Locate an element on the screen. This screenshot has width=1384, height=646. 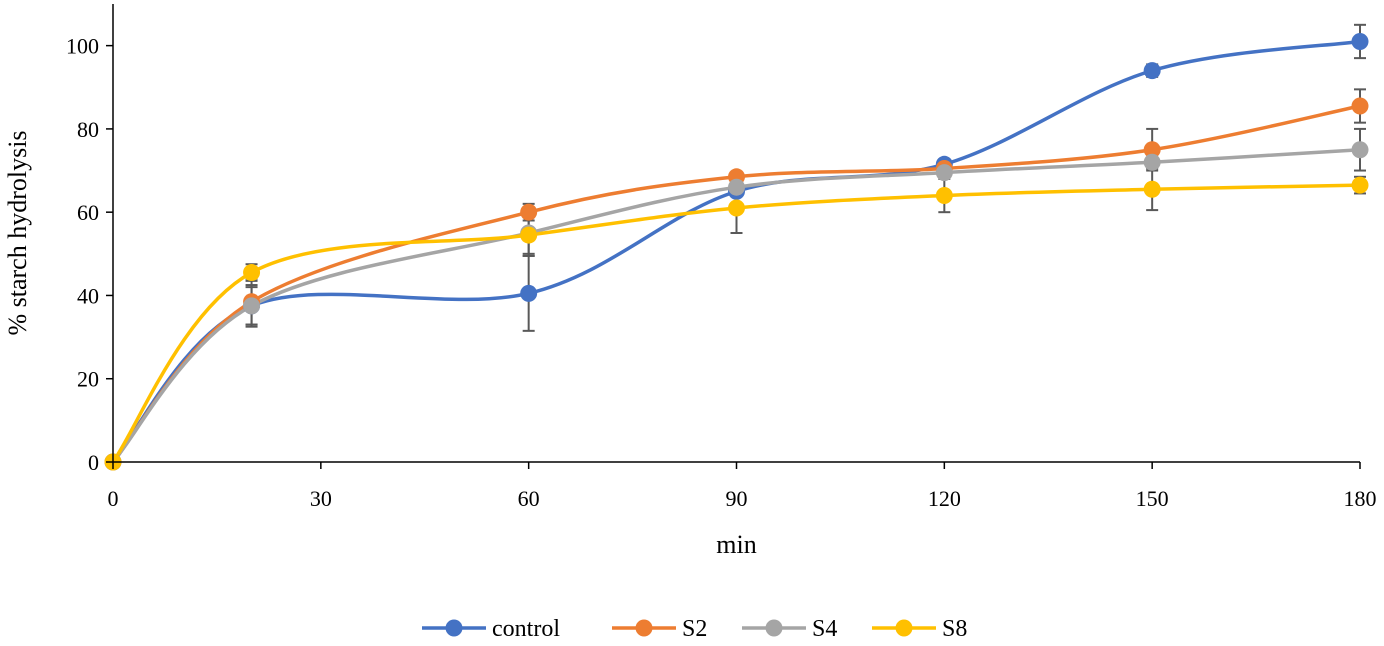
legend-item-S8: S8 is located at coordinates (919, 629).